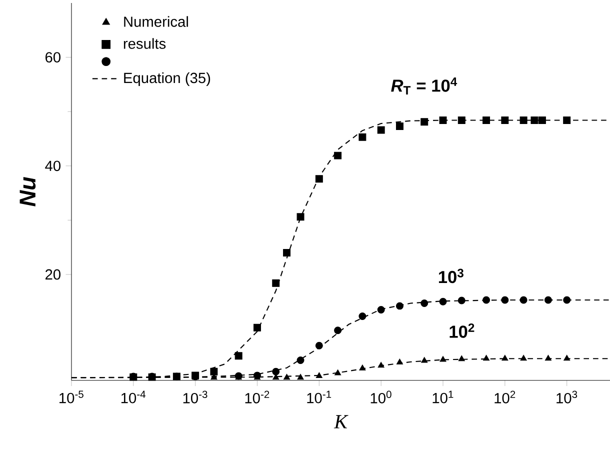  I want to click on y-tick-label: 20, so click(52, 274).